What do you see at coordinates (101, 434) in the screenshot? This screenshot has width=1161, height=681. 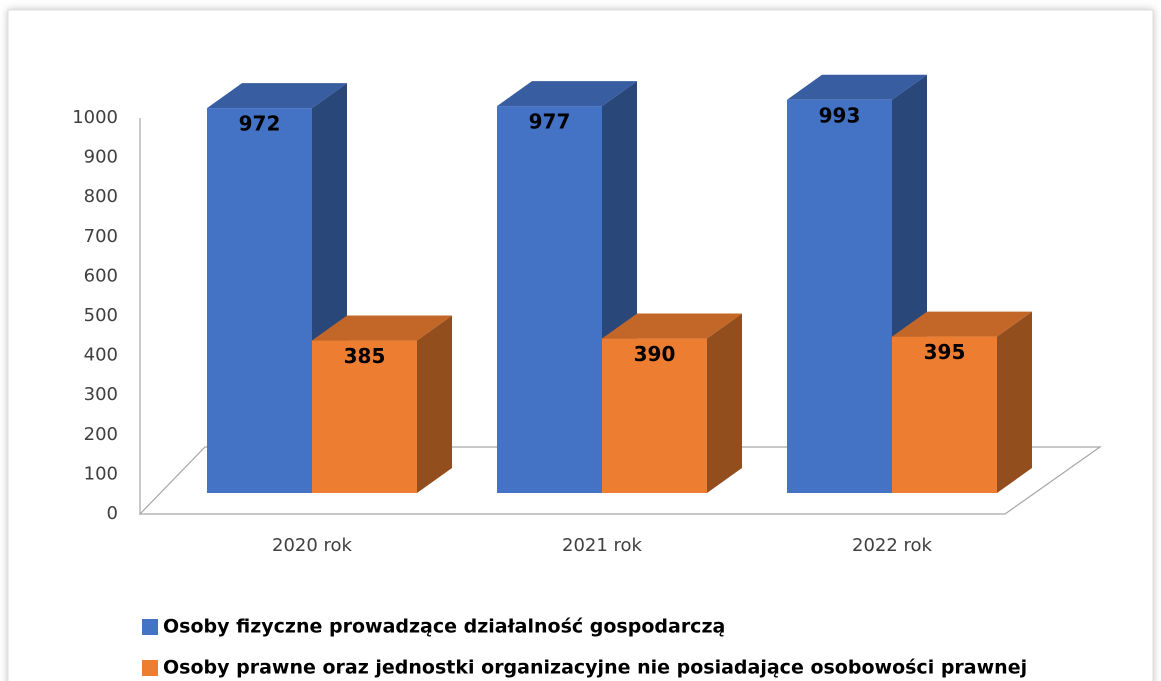 I see `y-tick-label: 200` at bounding box center [101, 434].